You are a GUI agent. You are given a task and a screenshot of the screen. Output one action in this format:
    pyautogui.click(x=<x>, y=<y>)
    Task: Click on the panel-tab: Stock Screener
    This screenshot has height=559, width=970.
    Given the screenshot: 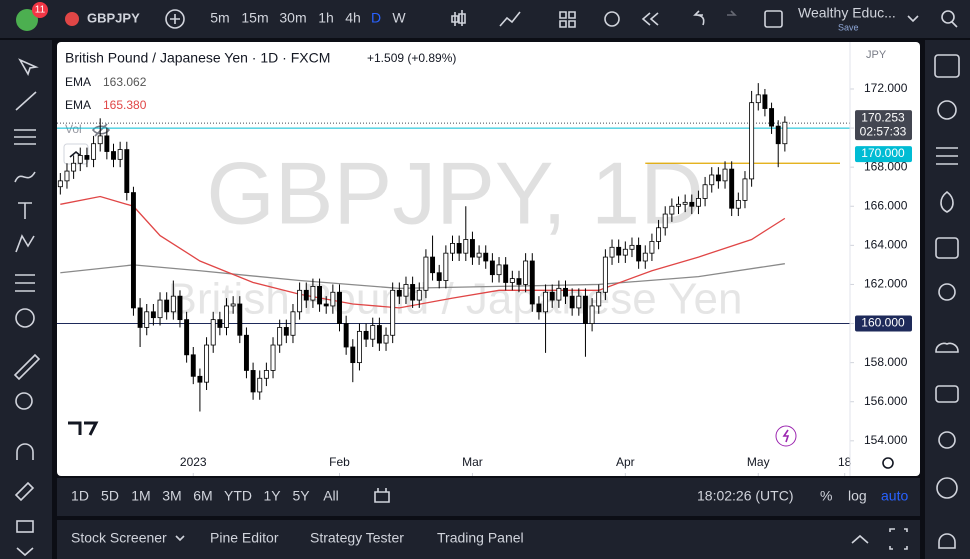 What is the action you would take?
    pyautogui.click(x=119, y=538)
    